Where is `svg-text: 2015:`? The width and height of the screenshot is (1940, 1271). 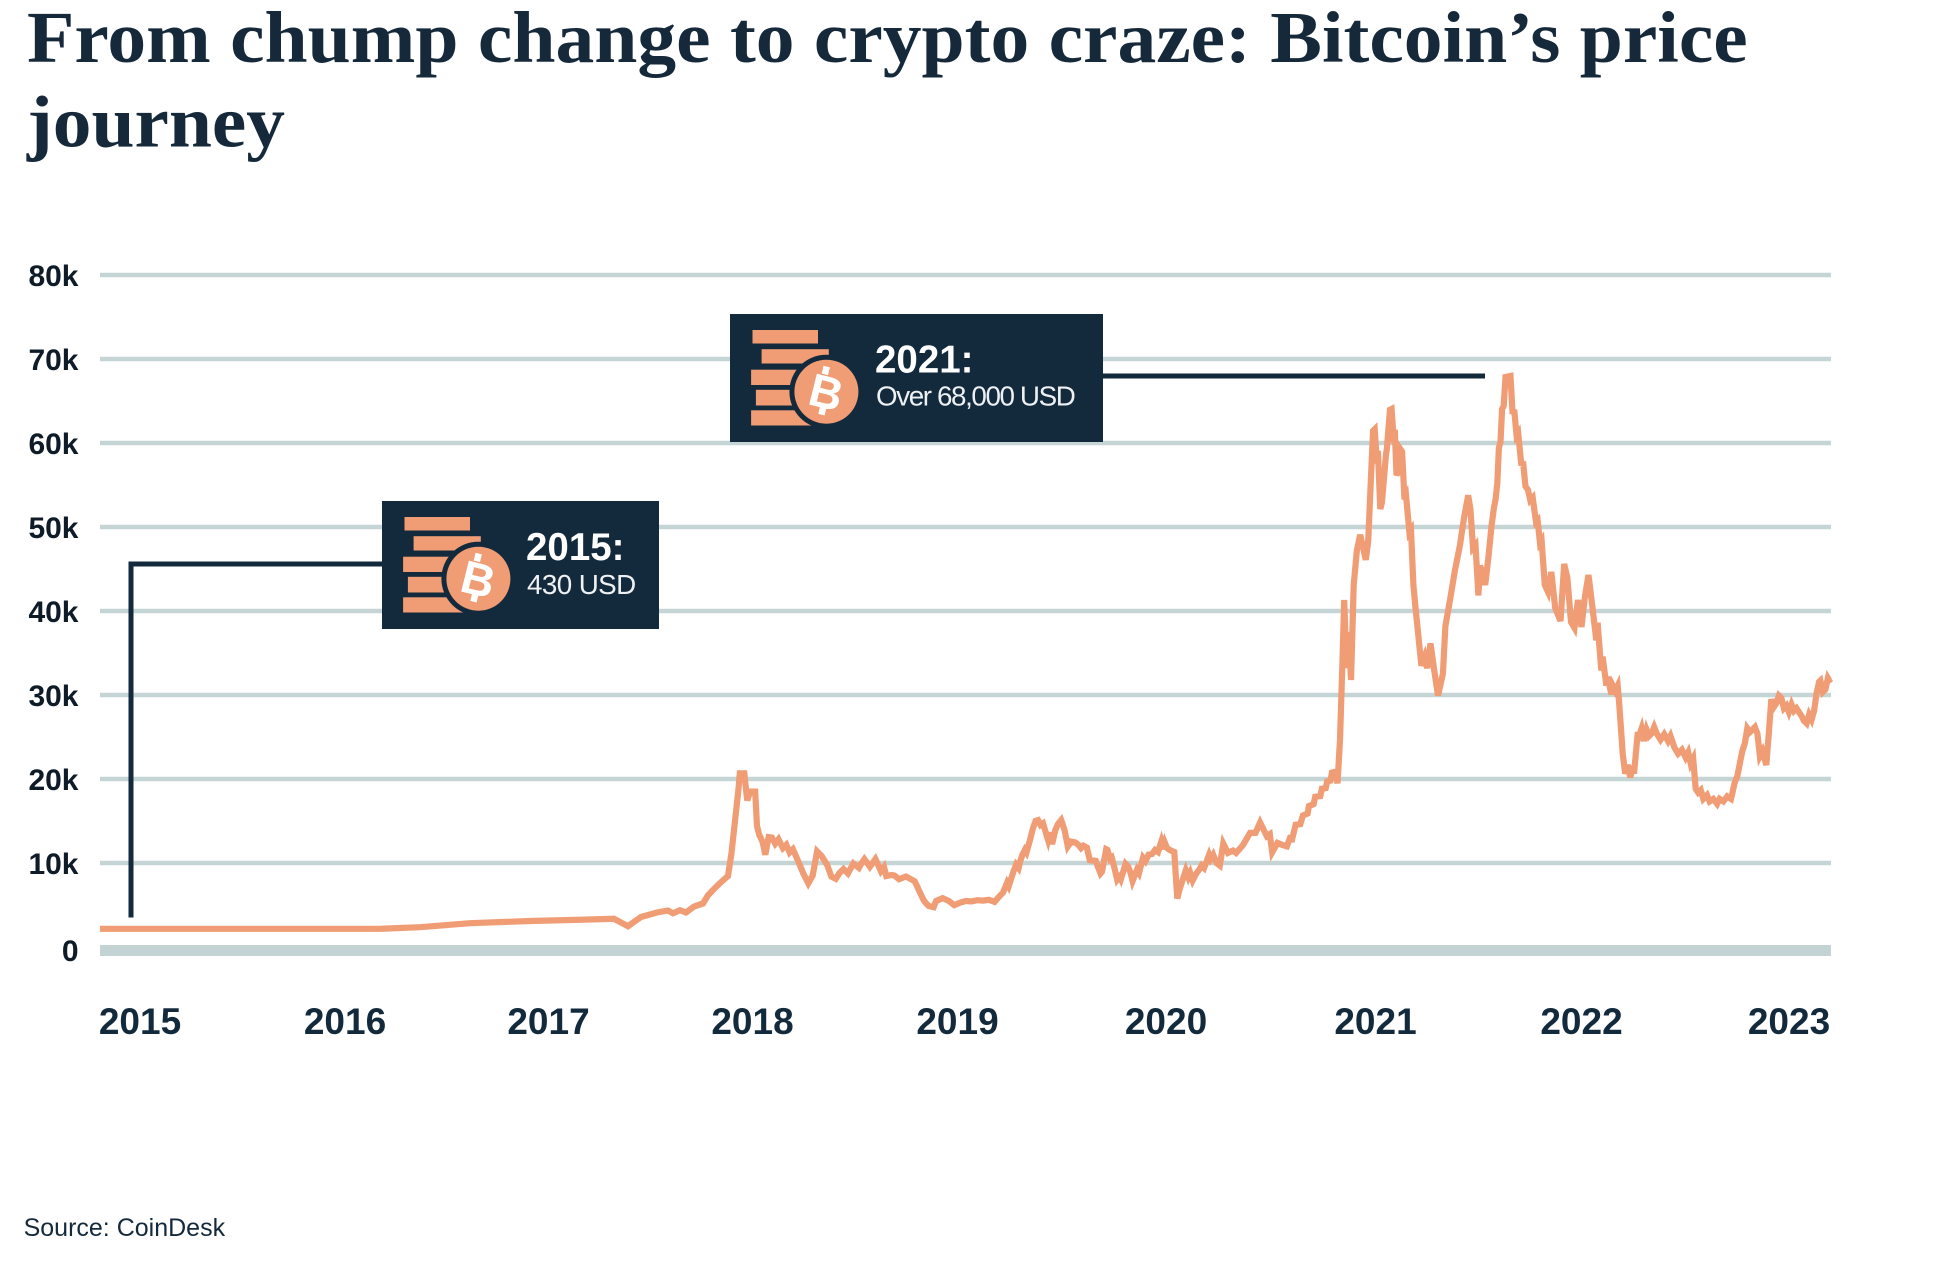 svg-text: 2015: is located at coordinates (575, 547).